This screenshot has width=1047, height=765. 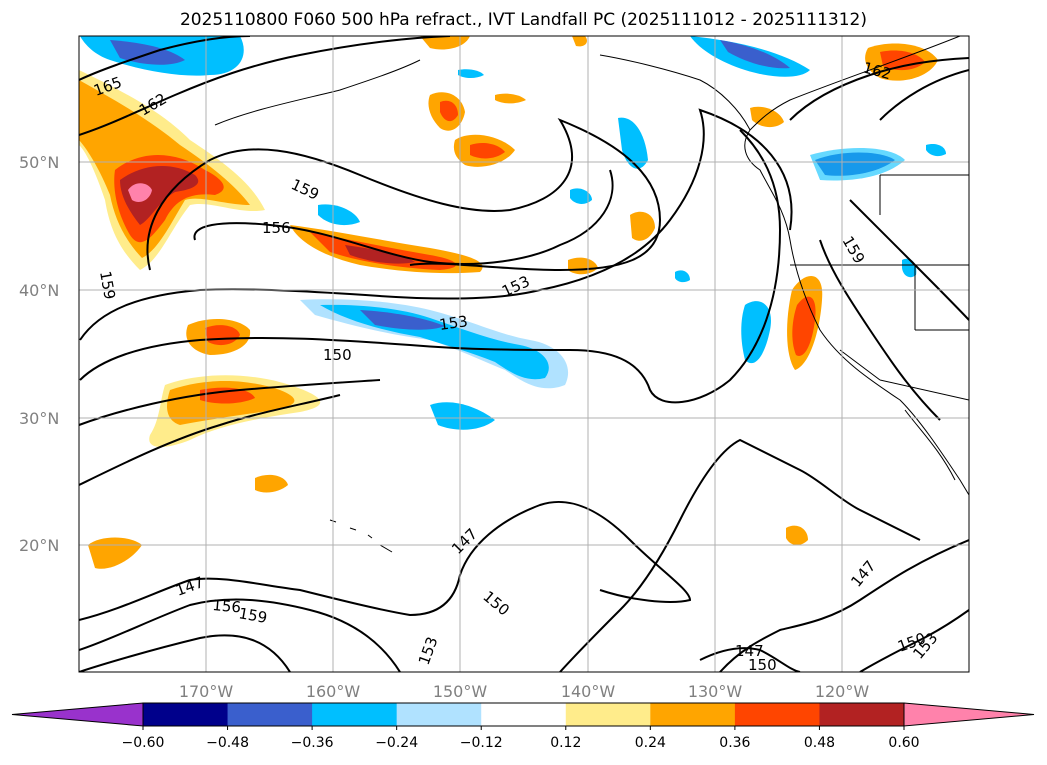 What do you see at coordinates (312, 743) in the screenshot?
I see `colorbar-tick-label: −0.36` at bounding box center [312, 743].